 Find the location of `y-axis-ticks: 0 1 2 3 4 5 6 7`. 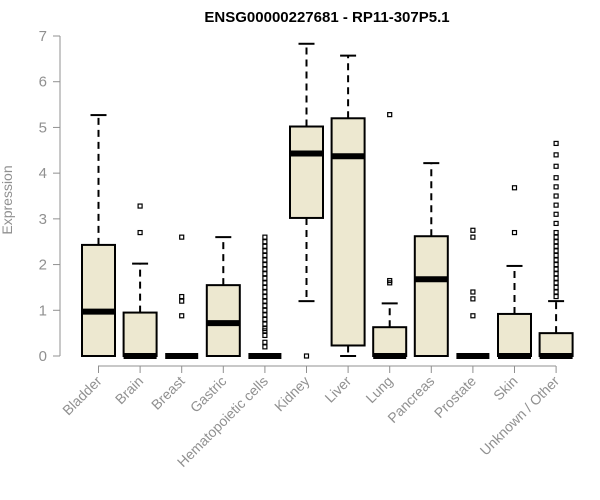

y-axis-ticks: 0 1 2 3 4 5 6 7 is located at coordinates (49, 196).